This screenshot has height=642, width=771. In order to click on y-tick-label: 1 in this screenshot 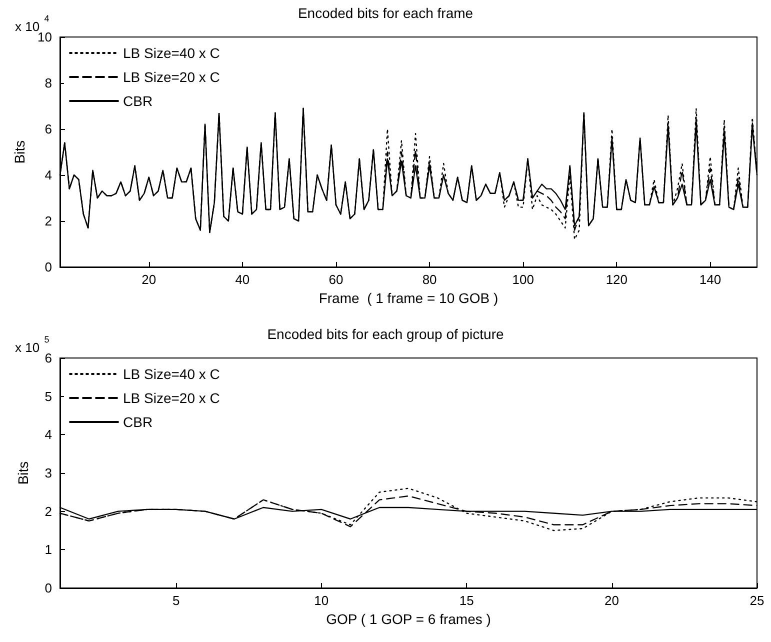, I will do `click(48, 550)`.